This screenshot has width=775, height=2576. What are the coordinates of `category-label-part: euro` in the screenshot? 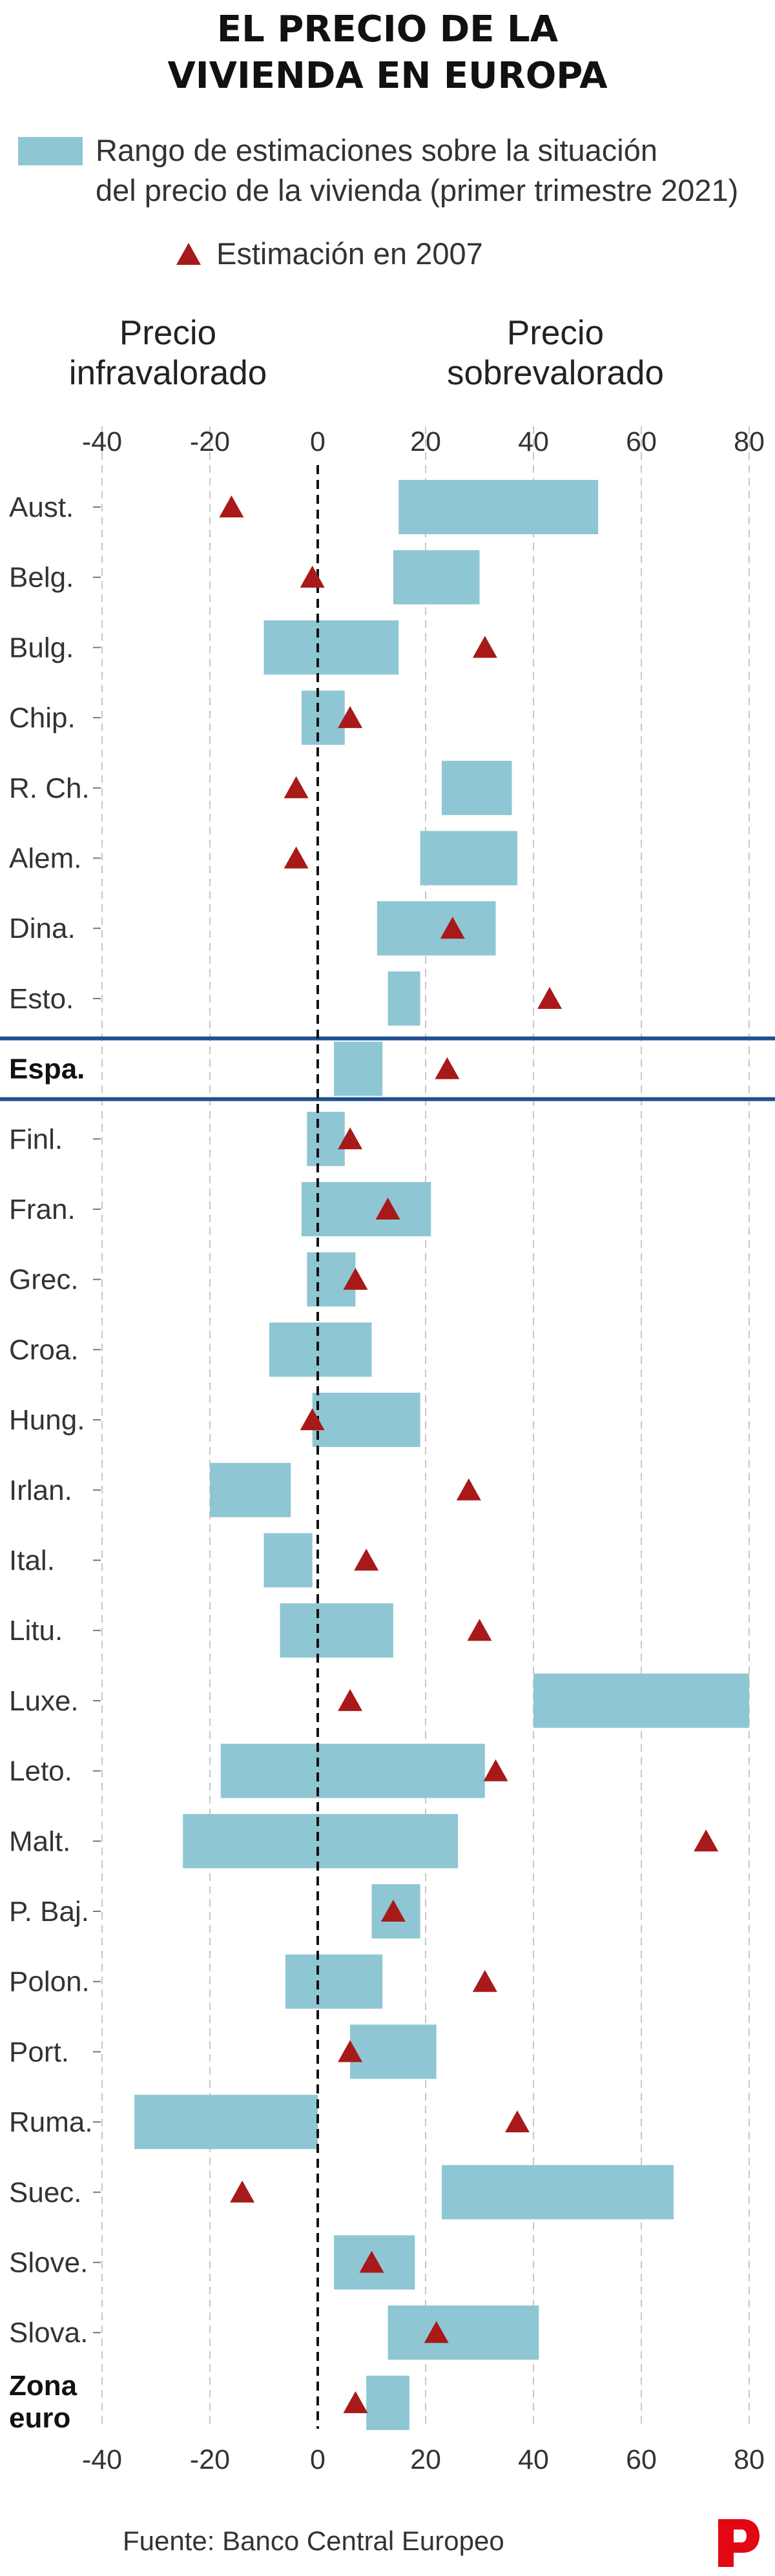 It's located at (39, 2418).